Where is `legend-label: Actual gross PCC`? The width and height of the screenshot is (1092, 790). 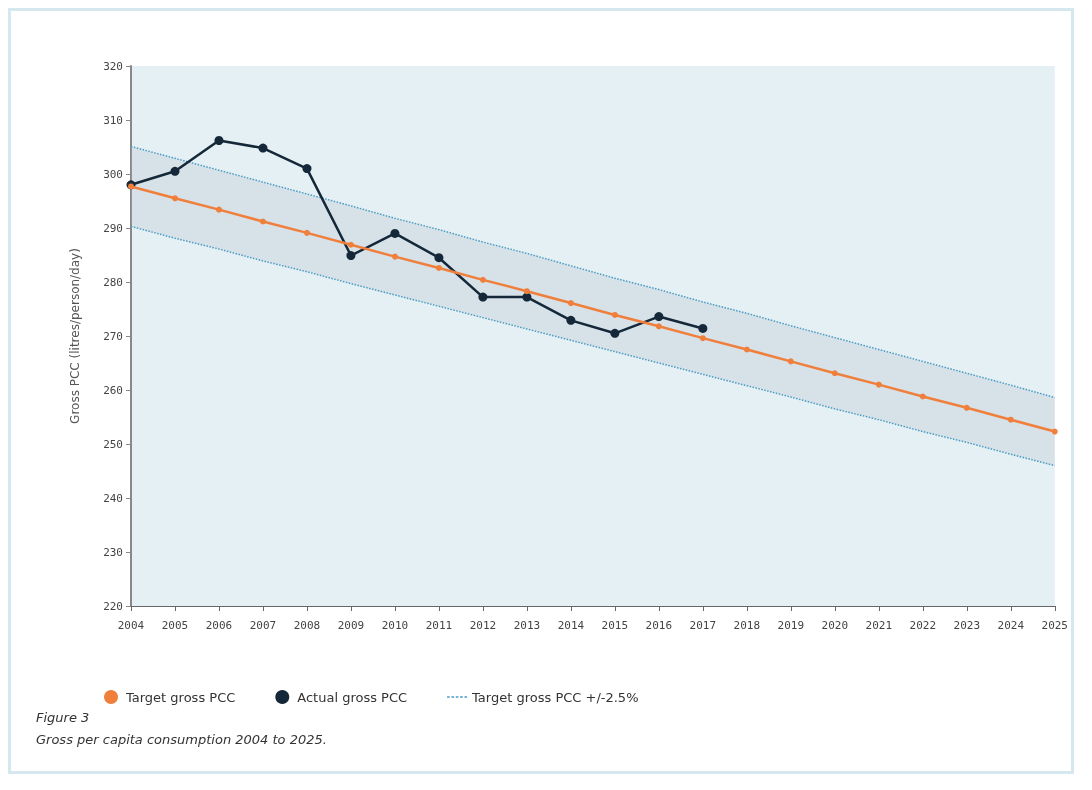 legend-label: Actual gross PCC is located at coordinates (352, 697).